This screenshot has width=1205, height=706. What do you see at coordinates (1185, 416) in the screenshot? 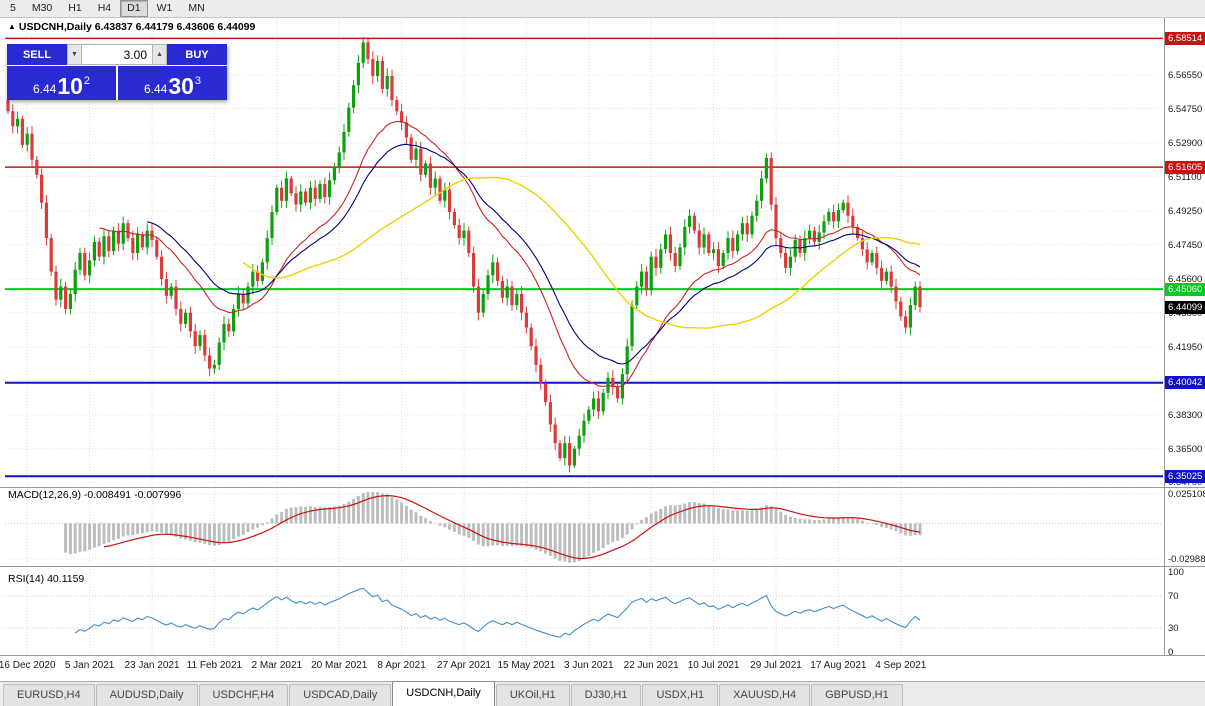
I see `price-axis-label: 6.38300` at bounding box center [1185, 416].